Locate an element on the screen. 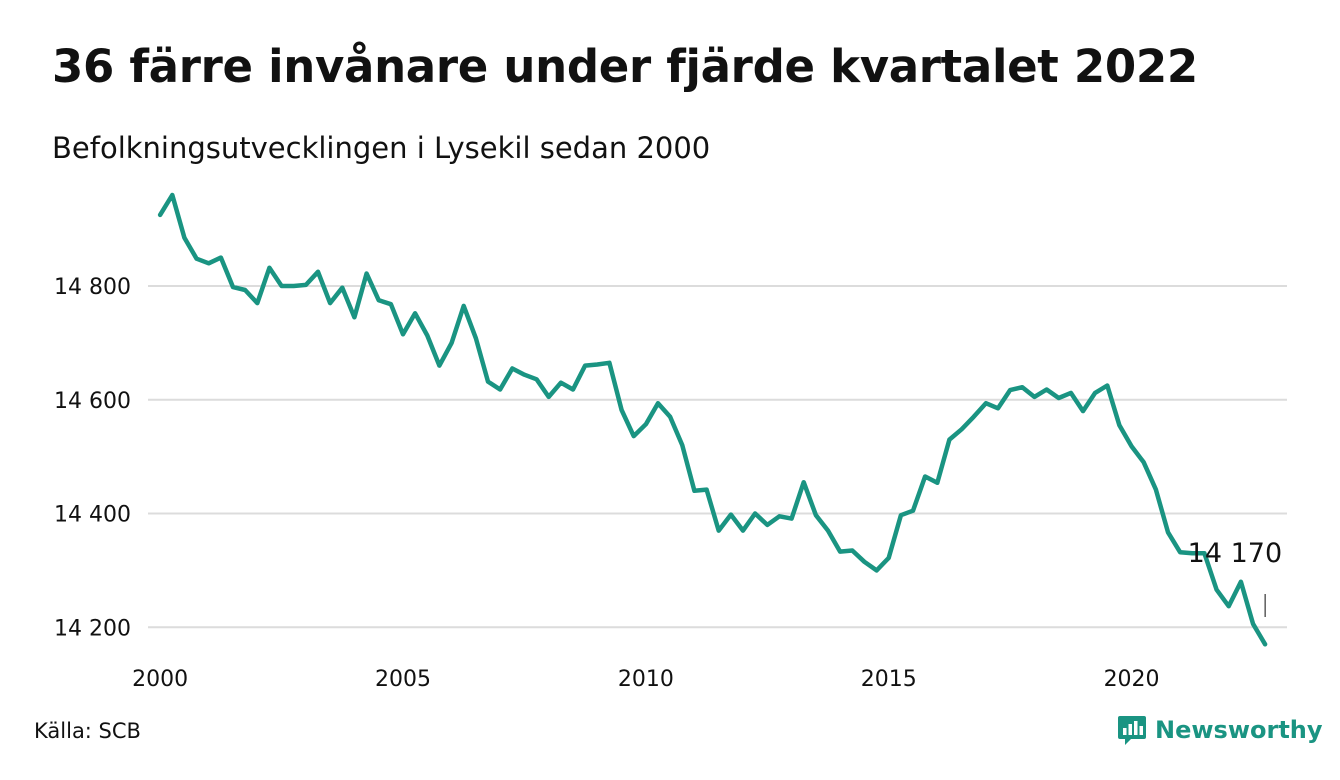 The image size is (1340, 780). x-tick-label: 2010 is located at coordinates (646, 679).